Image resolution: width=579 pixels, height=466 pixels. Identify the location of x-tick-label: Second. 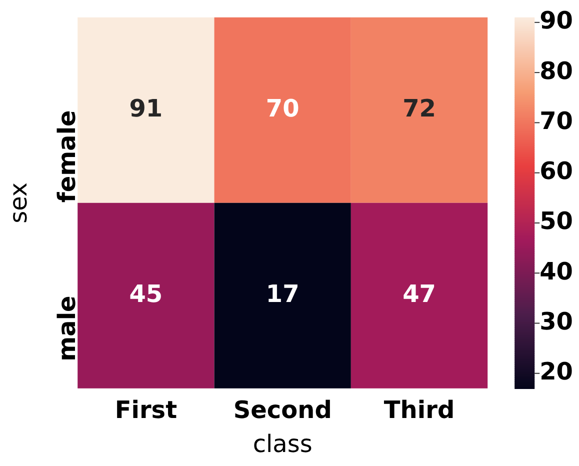
(282, 410).